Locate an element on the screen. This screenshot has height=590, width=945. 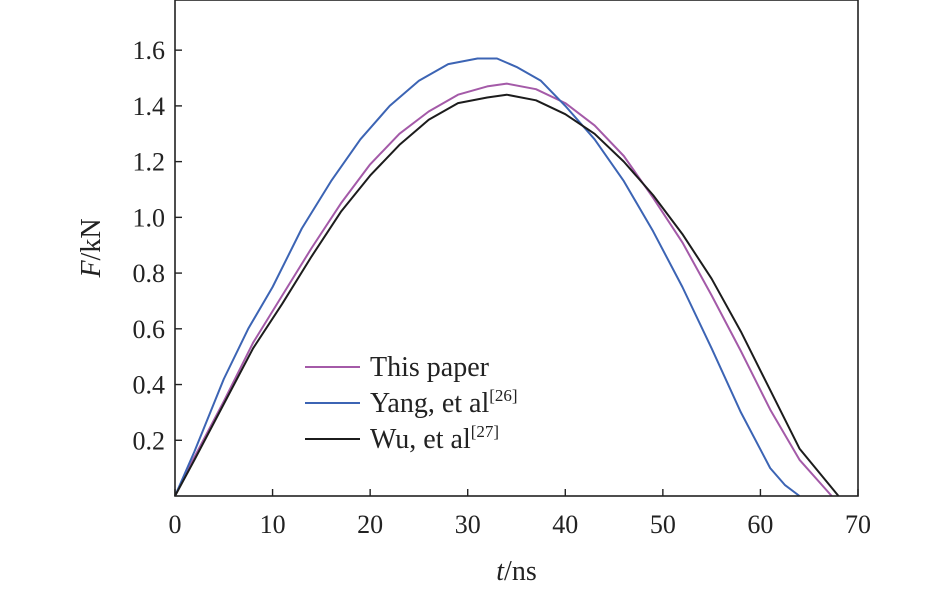
x-axis-title: t/ns is located at coordinates (516, 571).